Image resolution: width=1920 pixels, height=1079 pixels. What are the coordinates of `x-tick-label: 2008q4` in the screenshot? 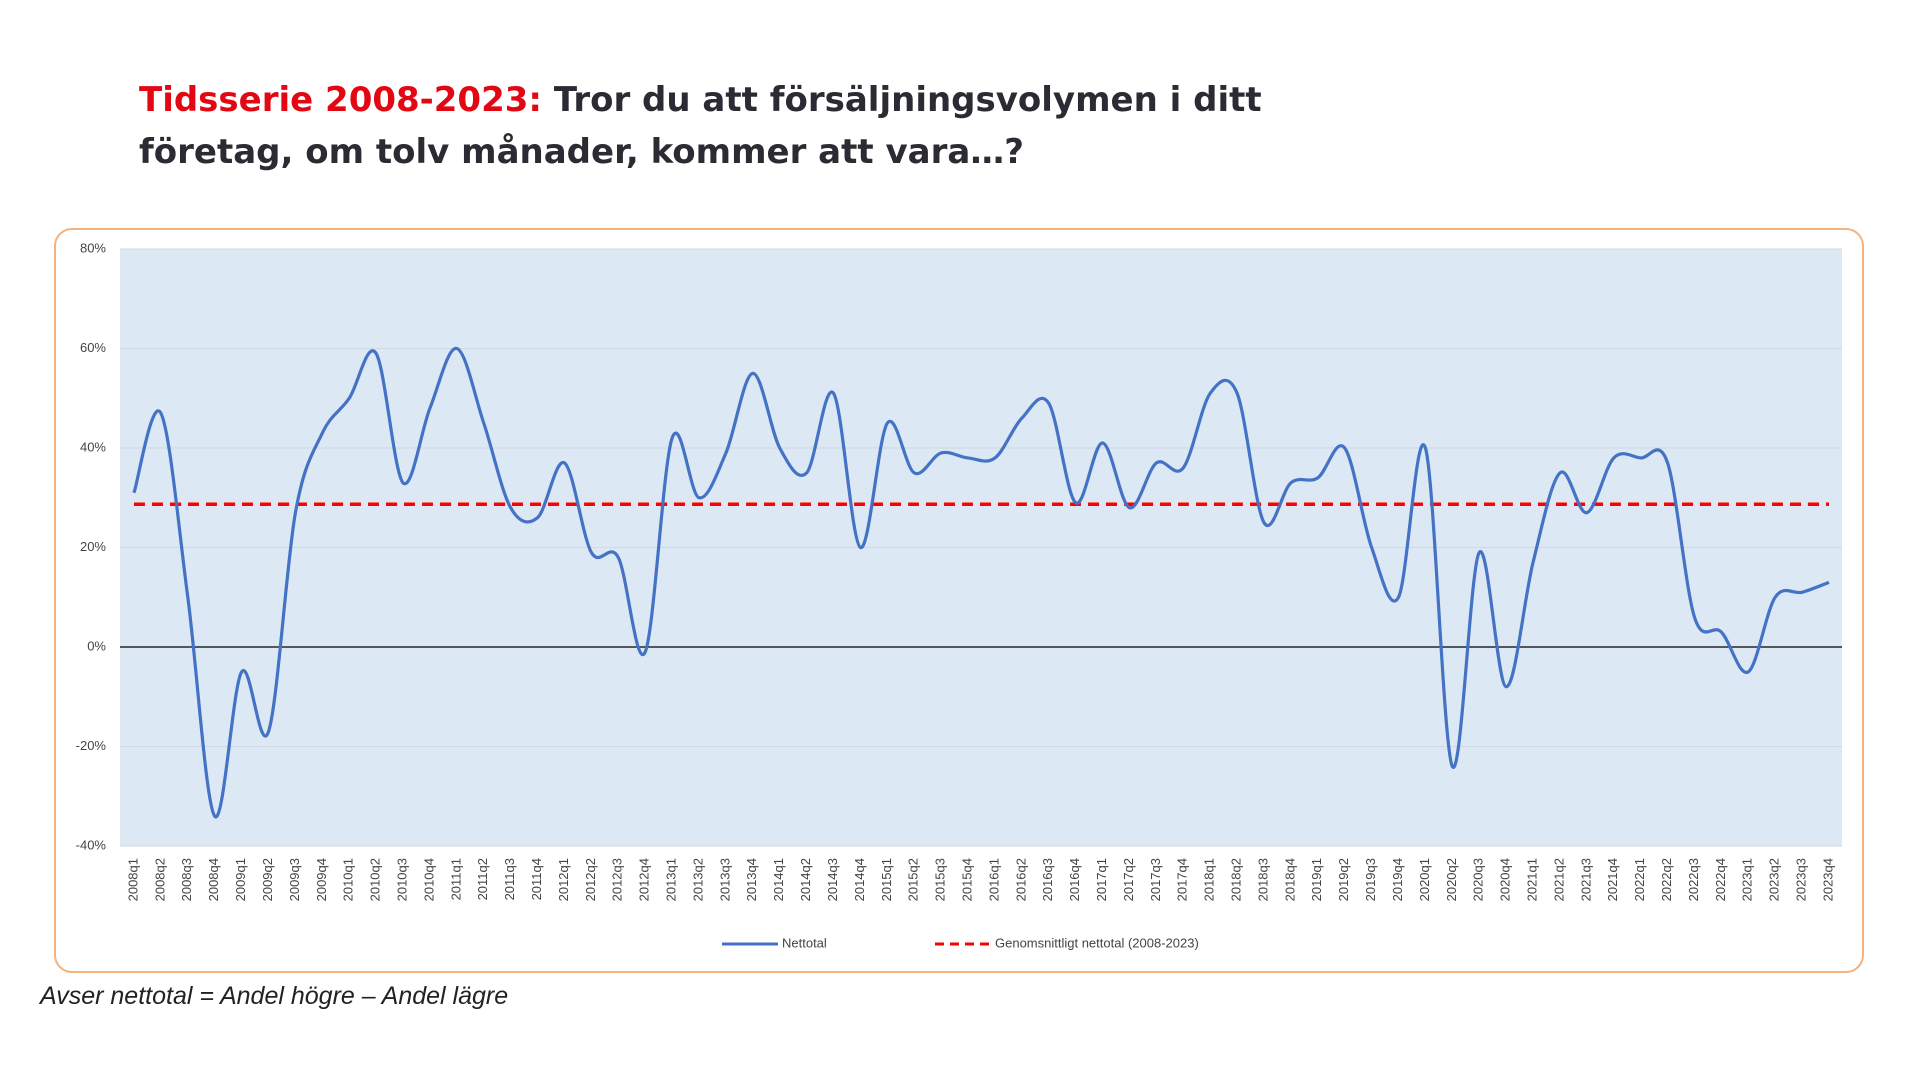 It's located at (213, 879).